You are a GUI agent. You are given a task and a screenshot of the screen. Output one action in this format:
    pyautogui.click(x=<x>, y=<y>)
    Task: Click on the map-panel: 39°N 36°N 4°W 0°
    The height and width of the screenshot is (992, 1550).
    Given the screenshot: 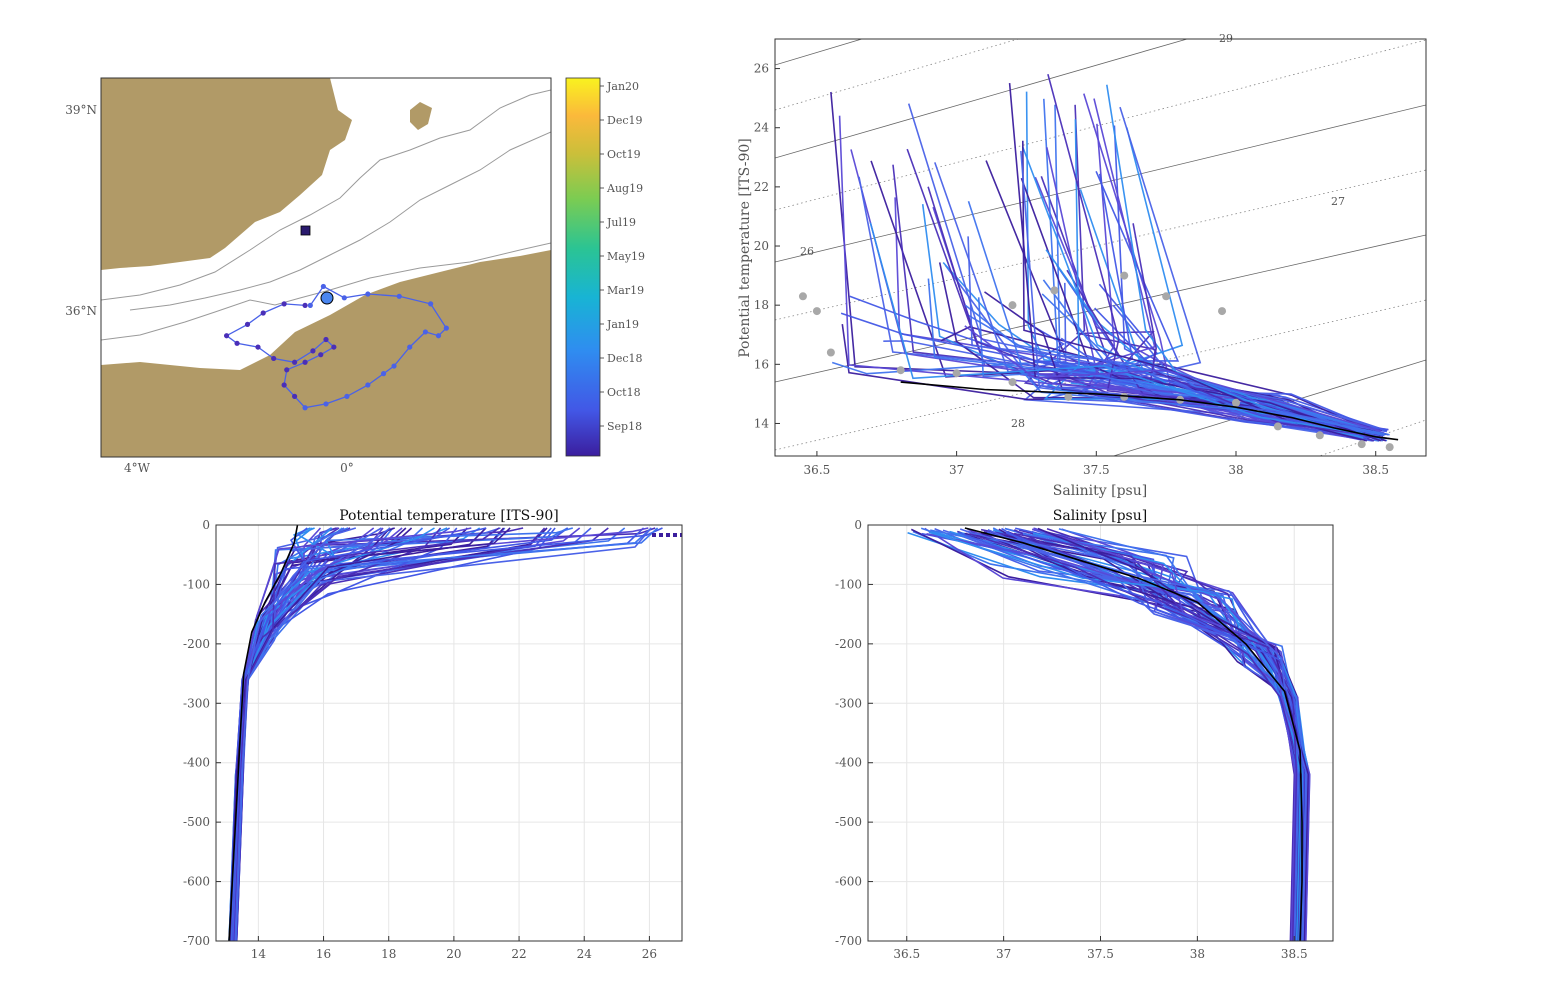 What is the action you would take?
    pyautogui.click(x=308, y=276)
    